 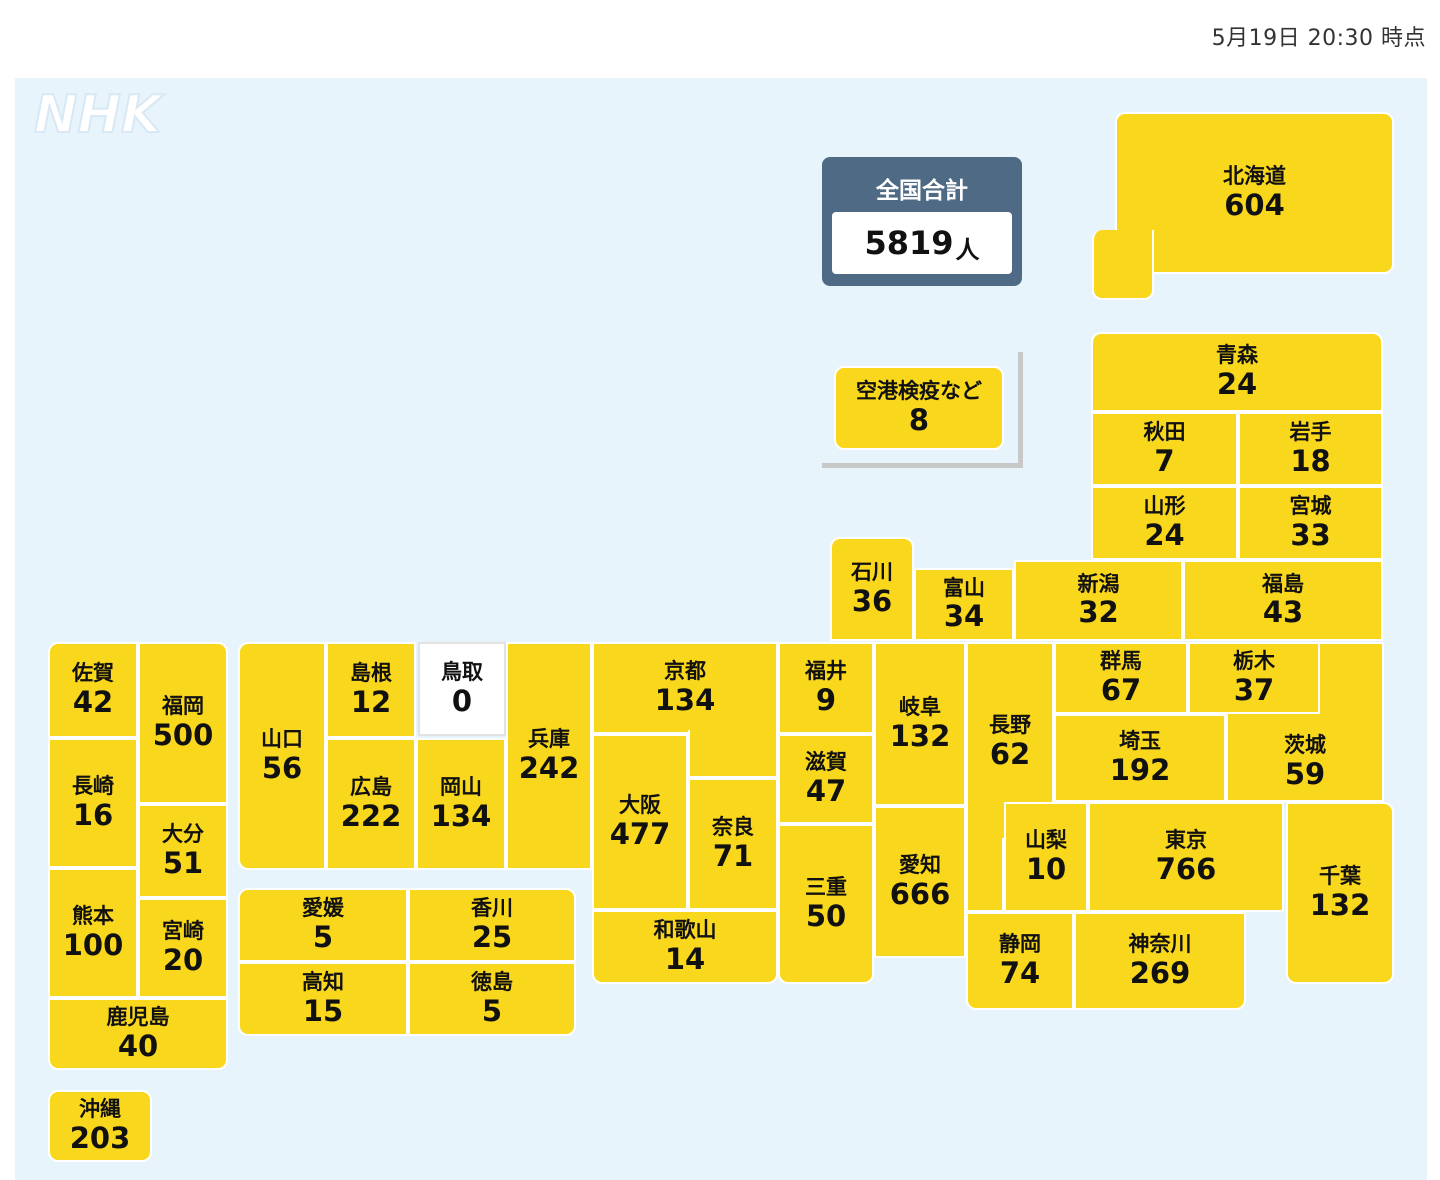 I want to click on fukushima-name: 福島, so click(x=1283, y=583).